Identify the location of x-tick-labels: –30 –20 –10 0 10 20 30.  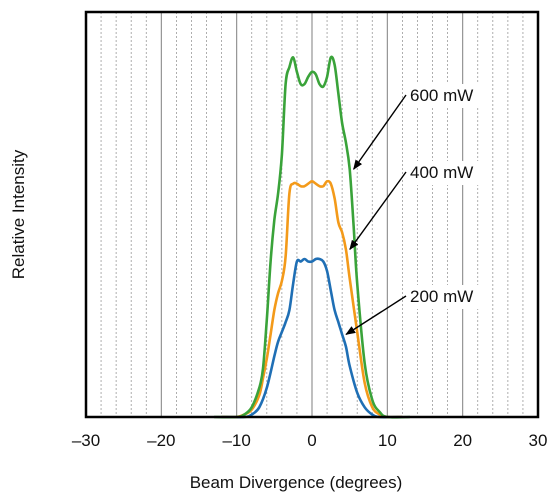
(310, 440).